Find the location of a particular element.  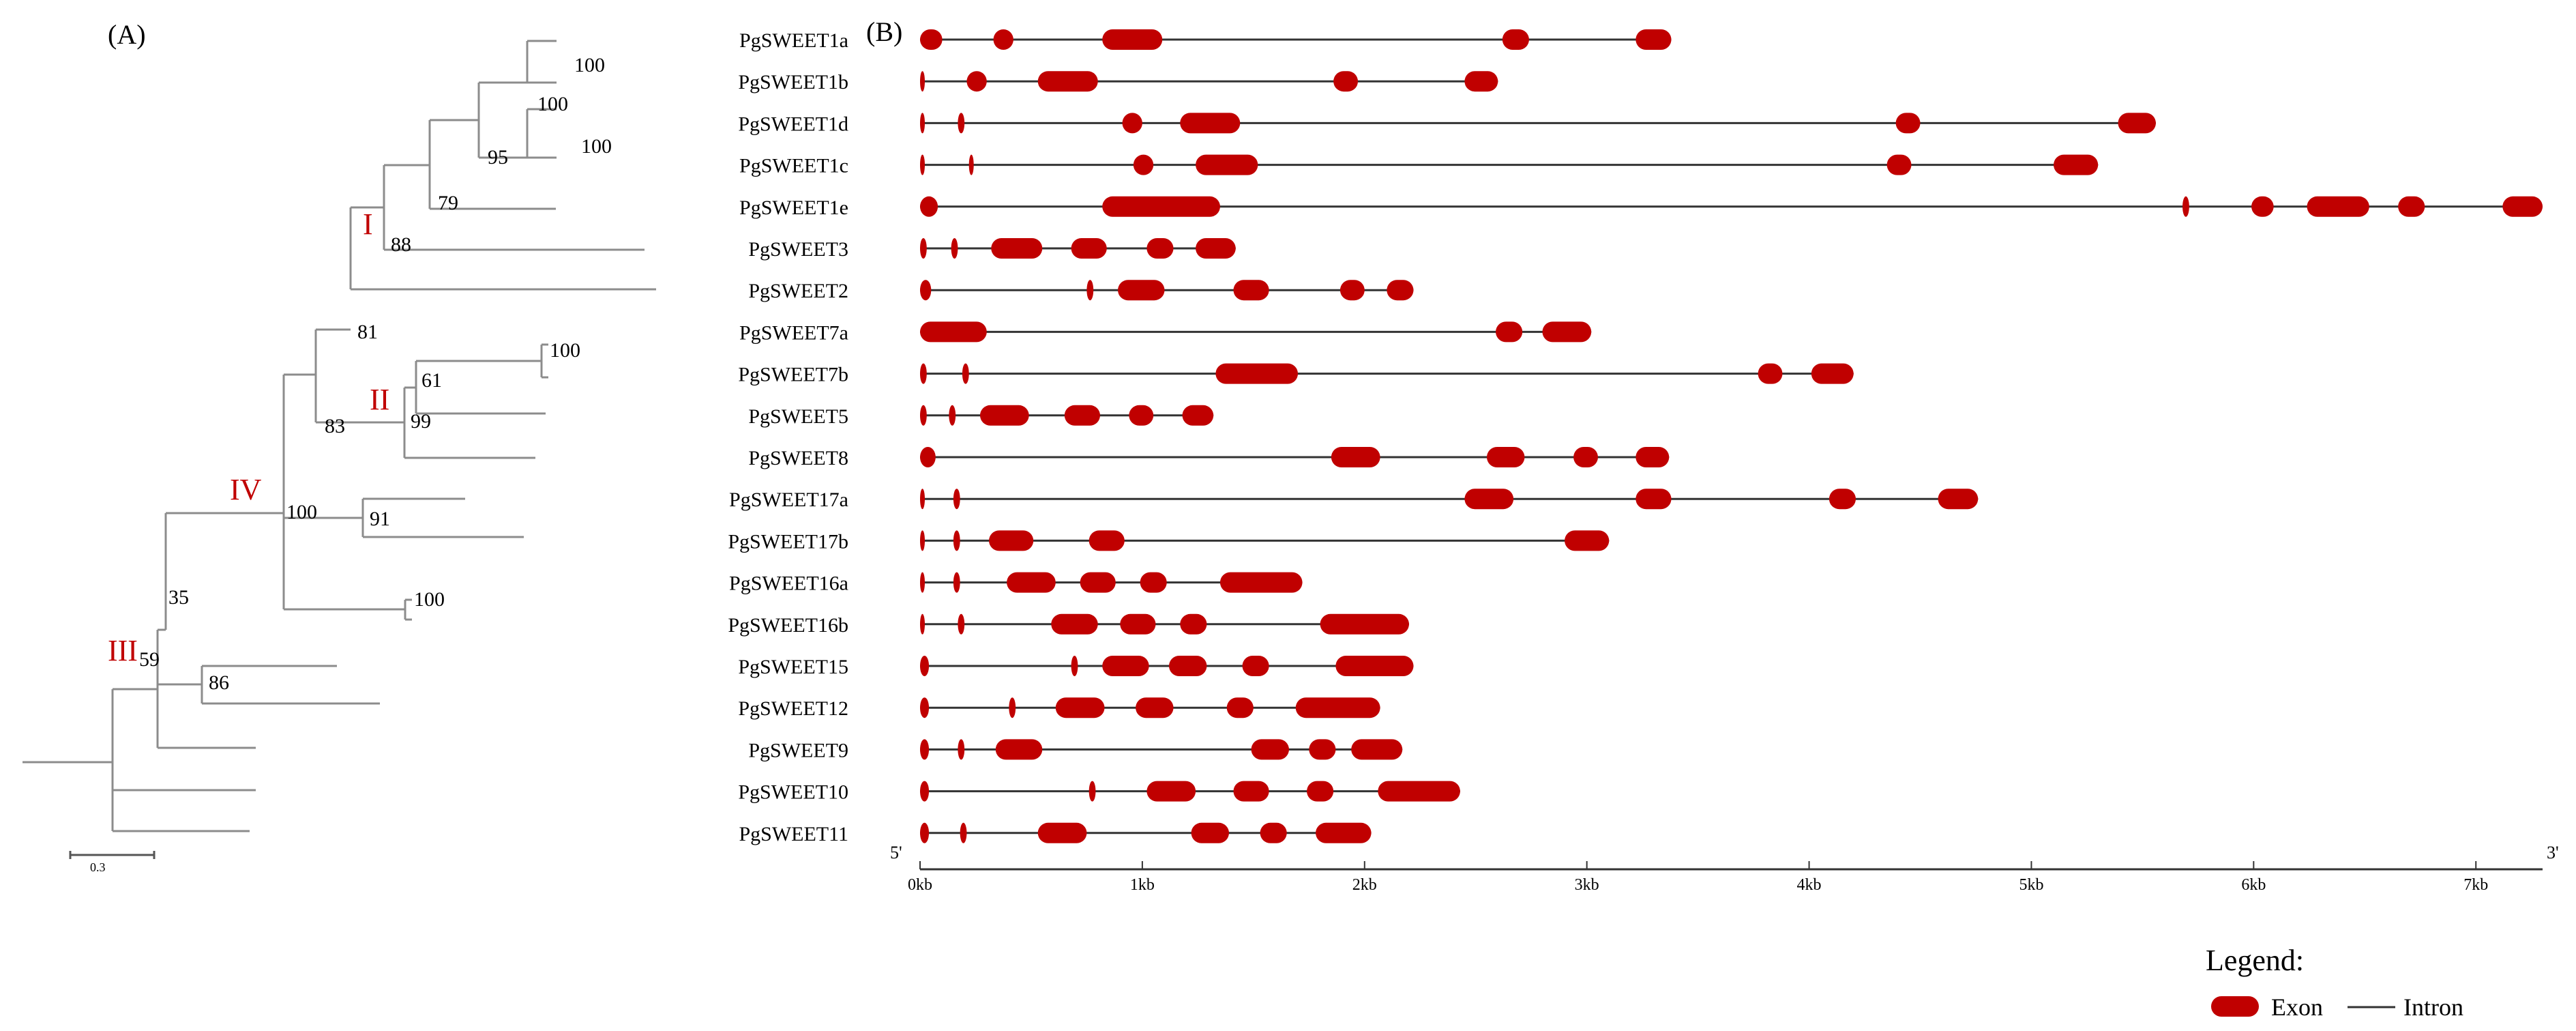

five-prime-end-label: 5' is located at coordinates (896, 852).